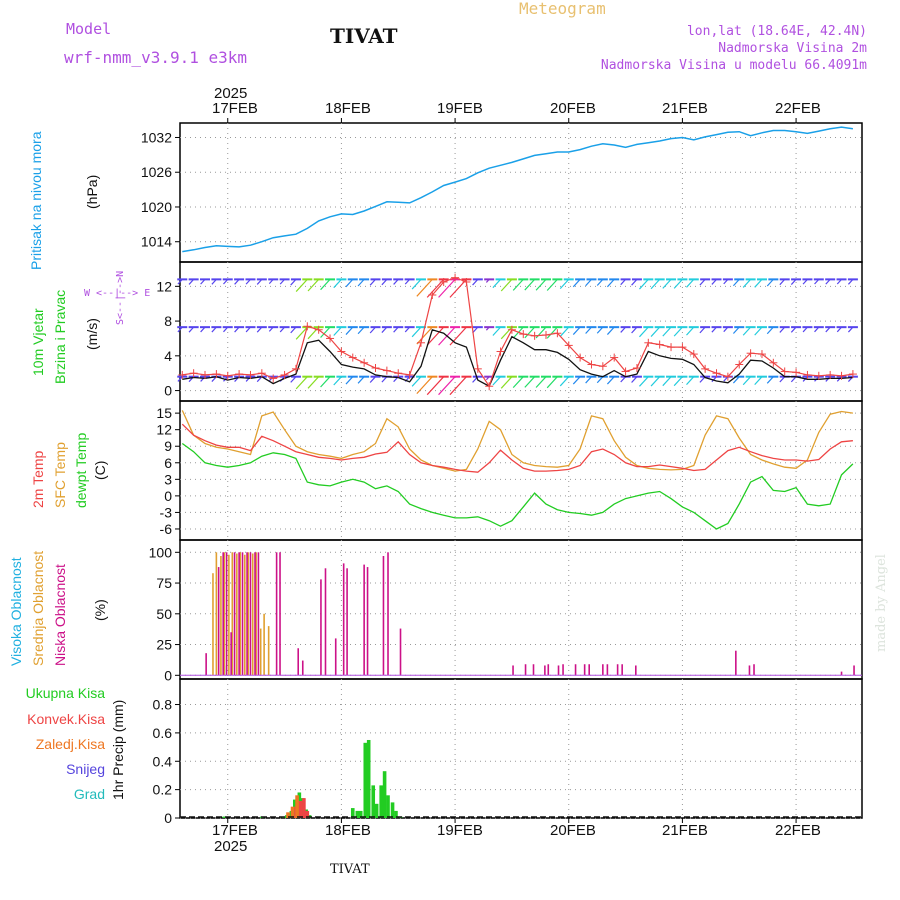 This screenshot has width=900, height=900. I want to click on model-elevation-label: Nadmorska Visina u modelu 66.4091m, so click(733, 65).